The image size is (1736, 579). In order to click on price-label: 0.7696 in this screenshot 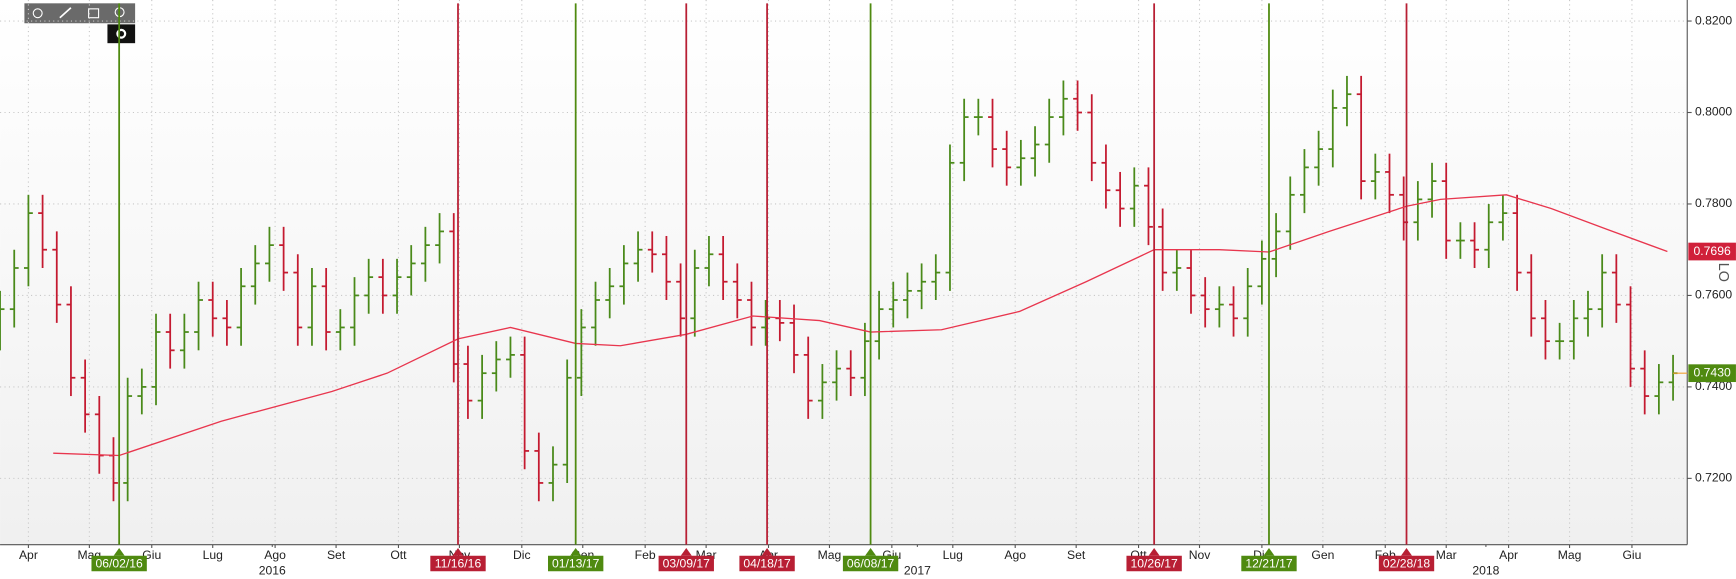, I will do `click(1712, 251)`.